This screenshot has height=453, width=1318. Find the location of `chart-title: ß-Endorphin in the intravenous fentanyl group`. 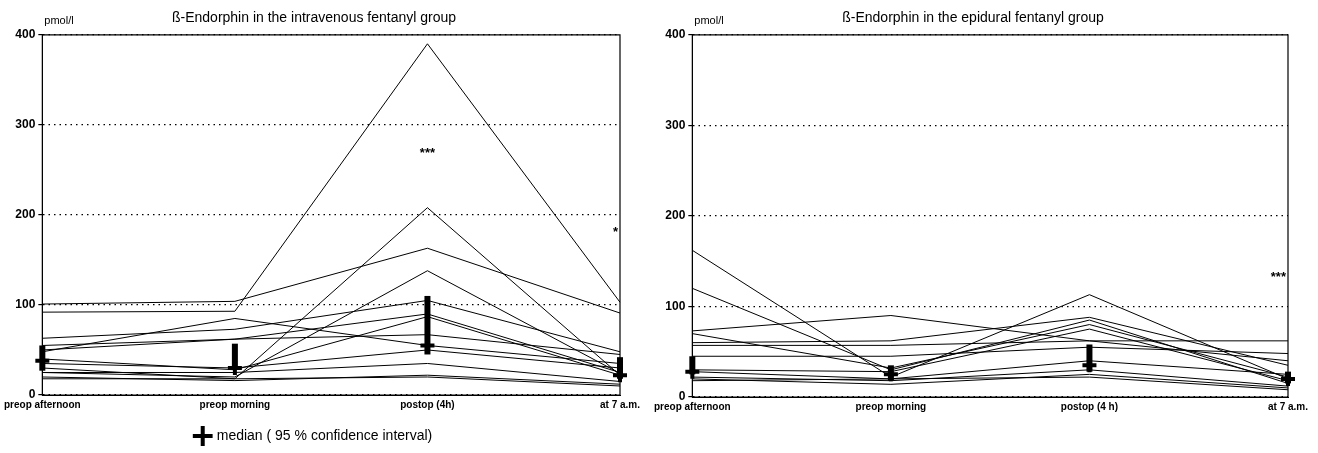

chart-title: ß-Endorphin in the intravenous fentanyl group is located at coordinates (314, 17).